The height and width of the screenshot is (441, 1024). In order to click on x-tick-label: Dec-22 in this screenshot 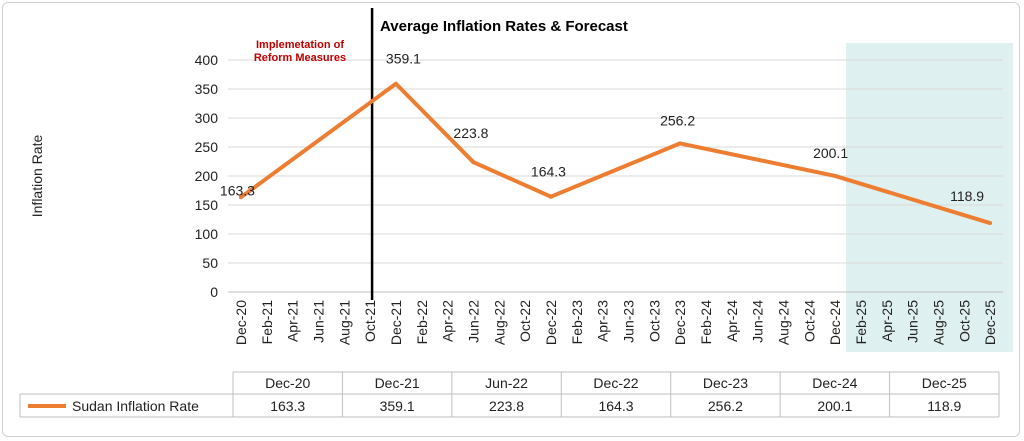, I will do `click(551, 322)`.